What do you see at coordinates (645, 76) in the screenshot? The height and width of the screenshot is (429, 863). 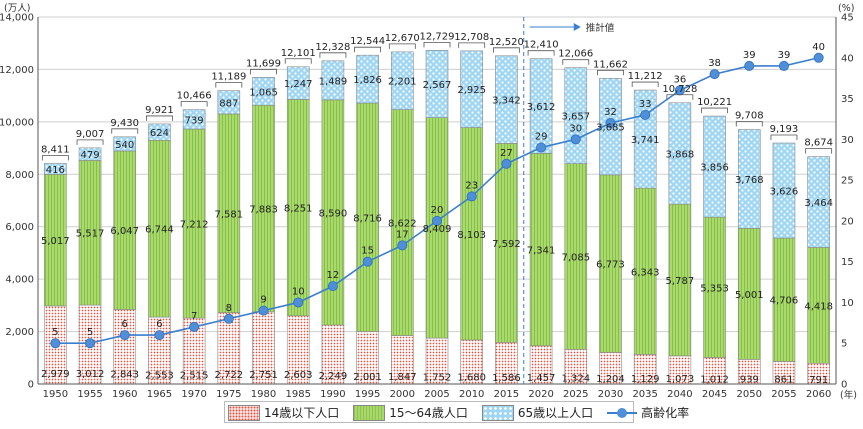 I see `total-label: 11,212` at bounding box center [645, 76].